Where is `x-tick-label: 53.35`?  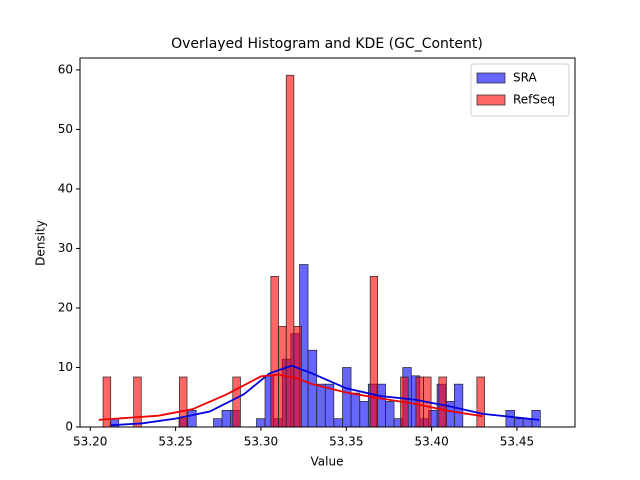
x-tick-label: 53.35 is located at coordinates (346, 442).